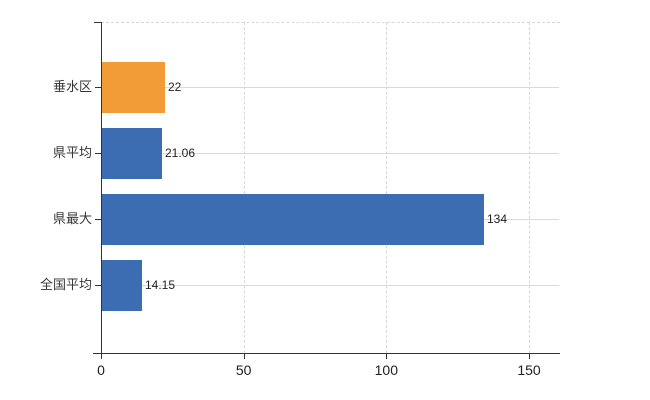 Image resolution: width=650 pixels, height=400 pixels. I want to click on y-axis-line, so click(101, 190).